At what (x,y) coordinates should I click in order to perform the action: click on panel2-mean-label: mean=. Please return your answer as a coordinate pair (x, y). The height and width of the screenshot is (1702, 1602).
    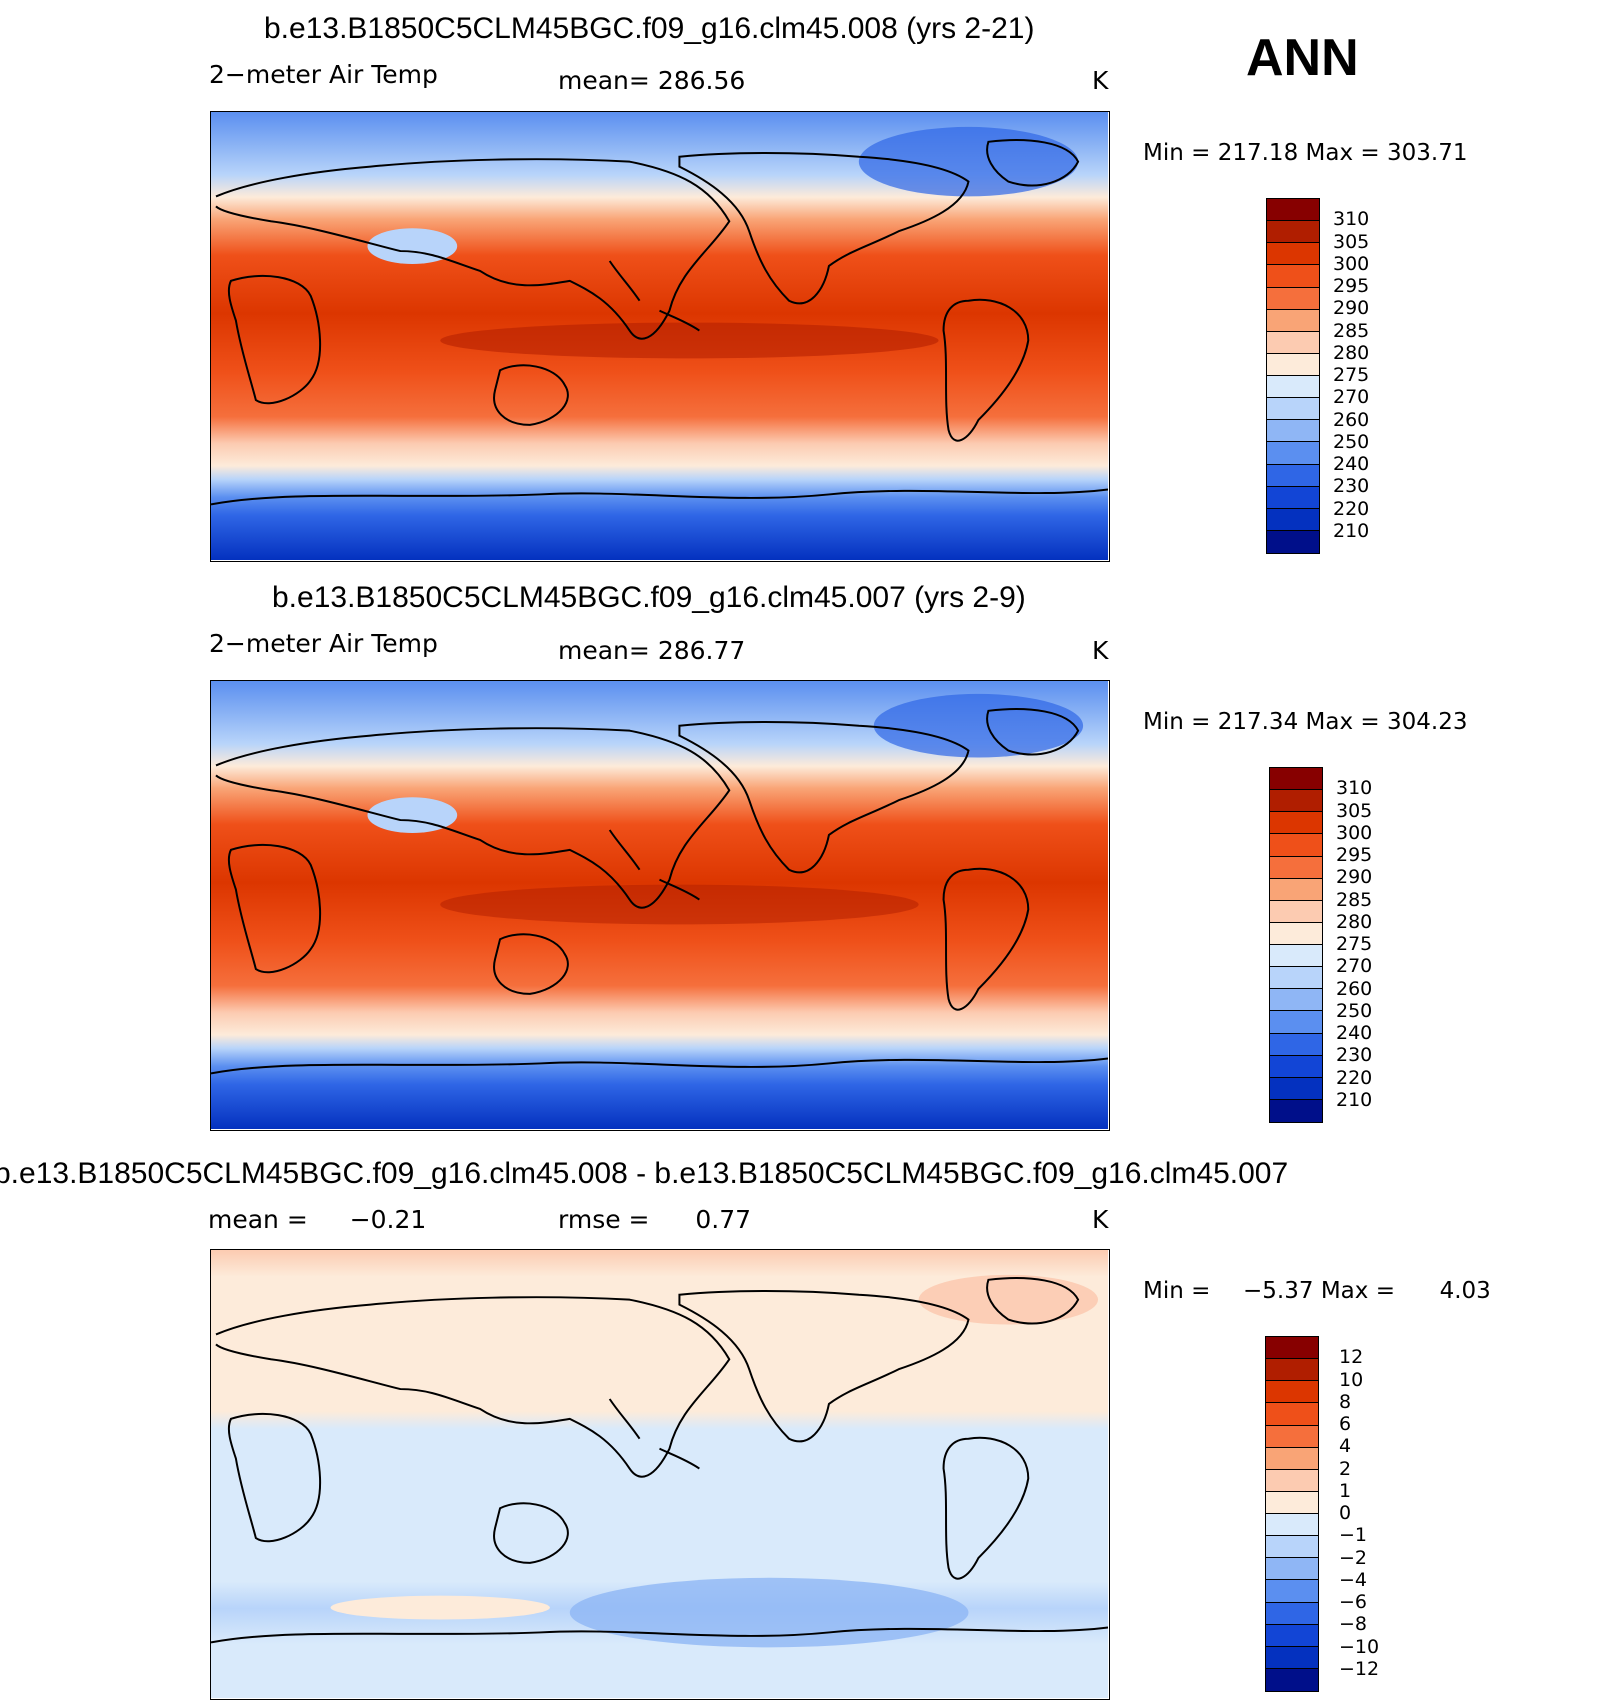
    Looking at the image, I should click on (604, 650).